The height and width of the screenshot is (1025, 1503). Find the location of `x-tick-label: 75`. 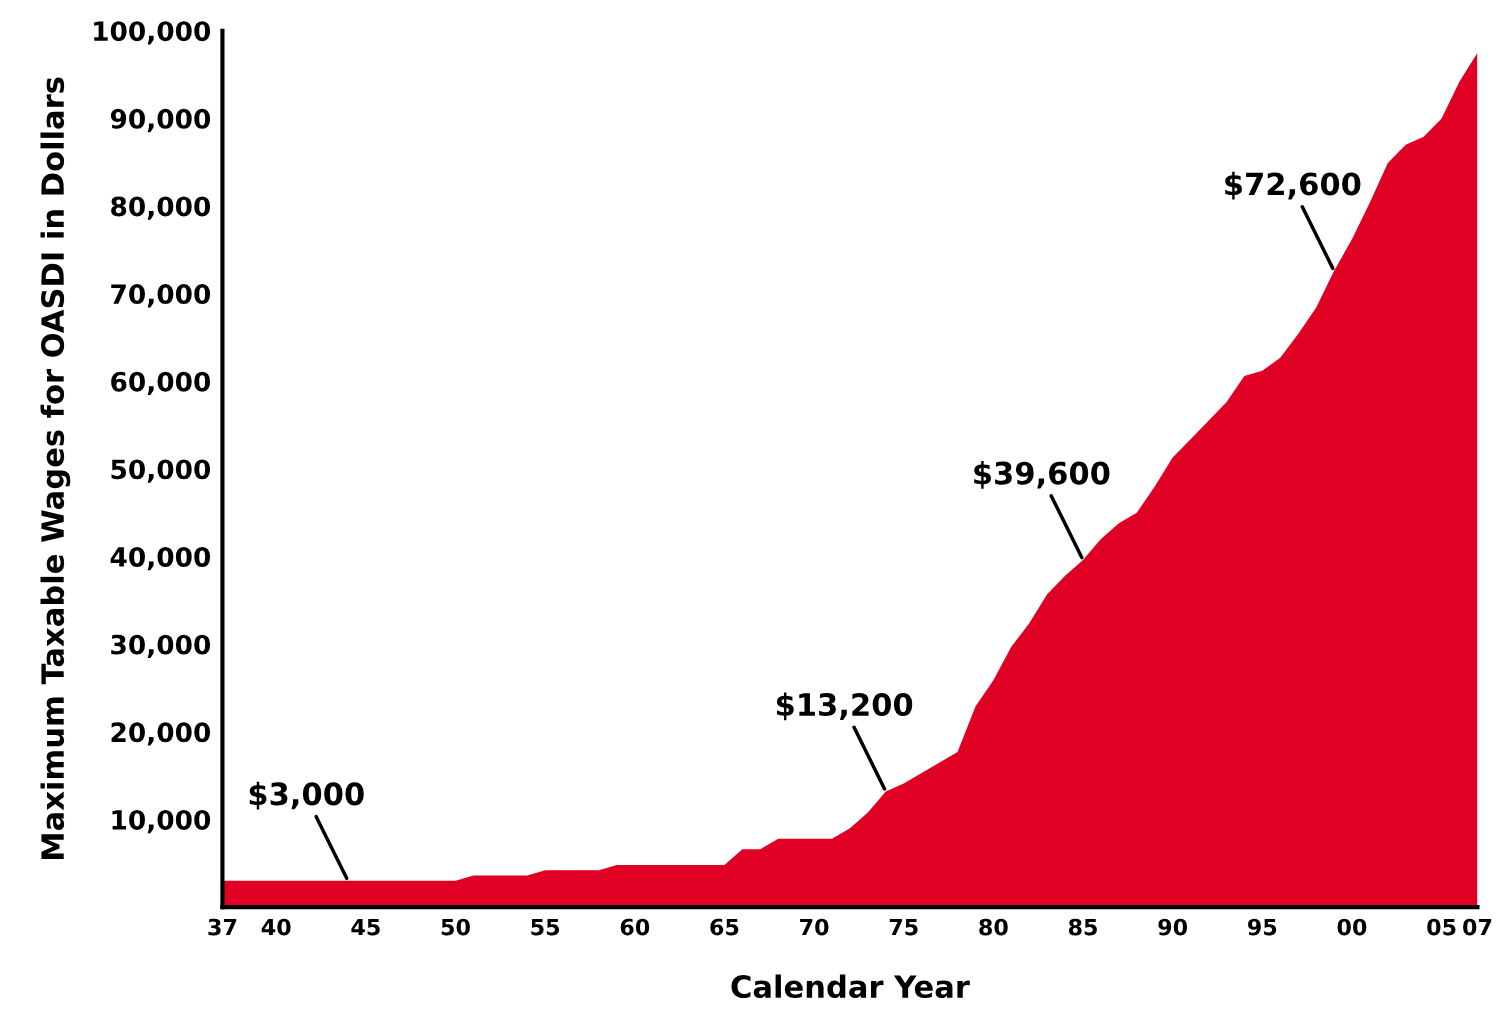

x-tick-label: 75 is located at coordinates (903, 927).